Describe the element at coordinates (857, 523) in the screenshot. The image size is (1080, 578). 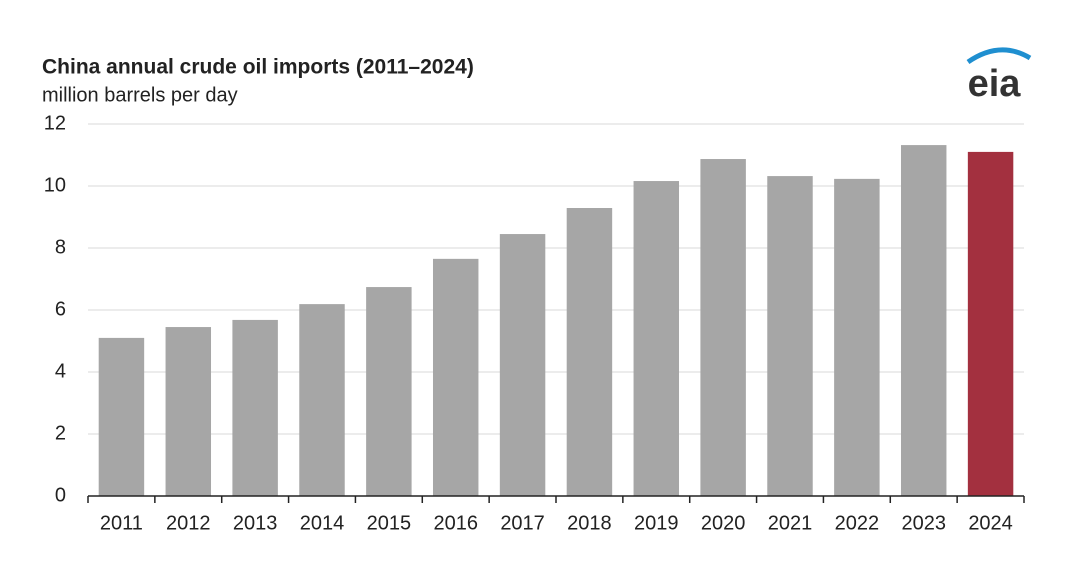
I see `x-tick-label: 2022` at that location.